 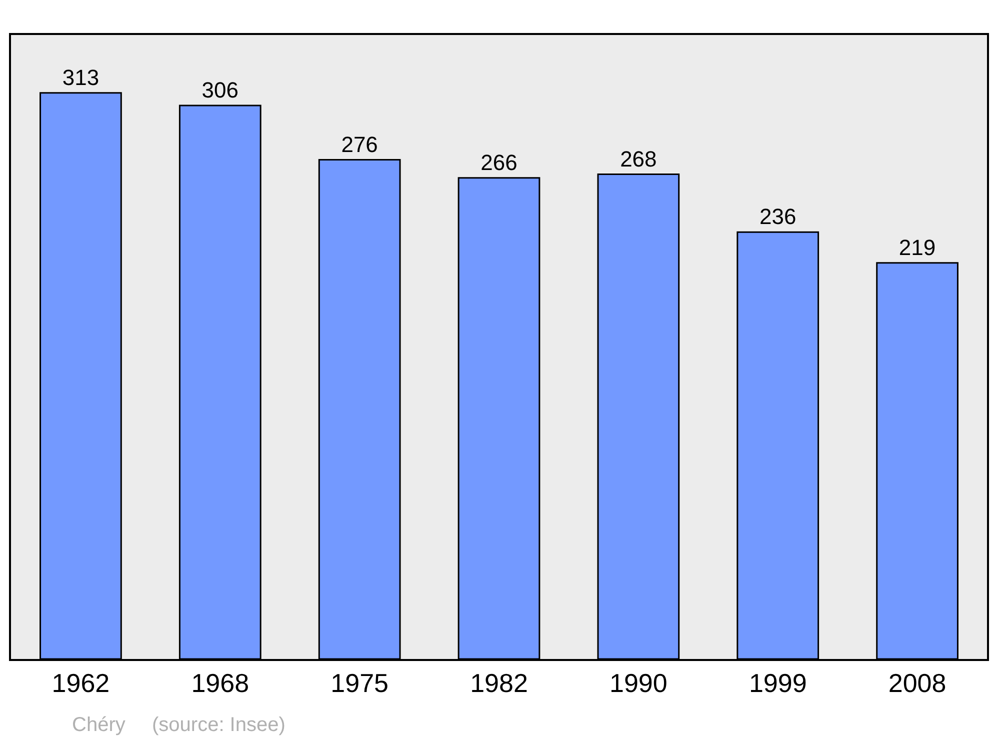 I want to click on text: Chéry, so click(x=99, y=725).